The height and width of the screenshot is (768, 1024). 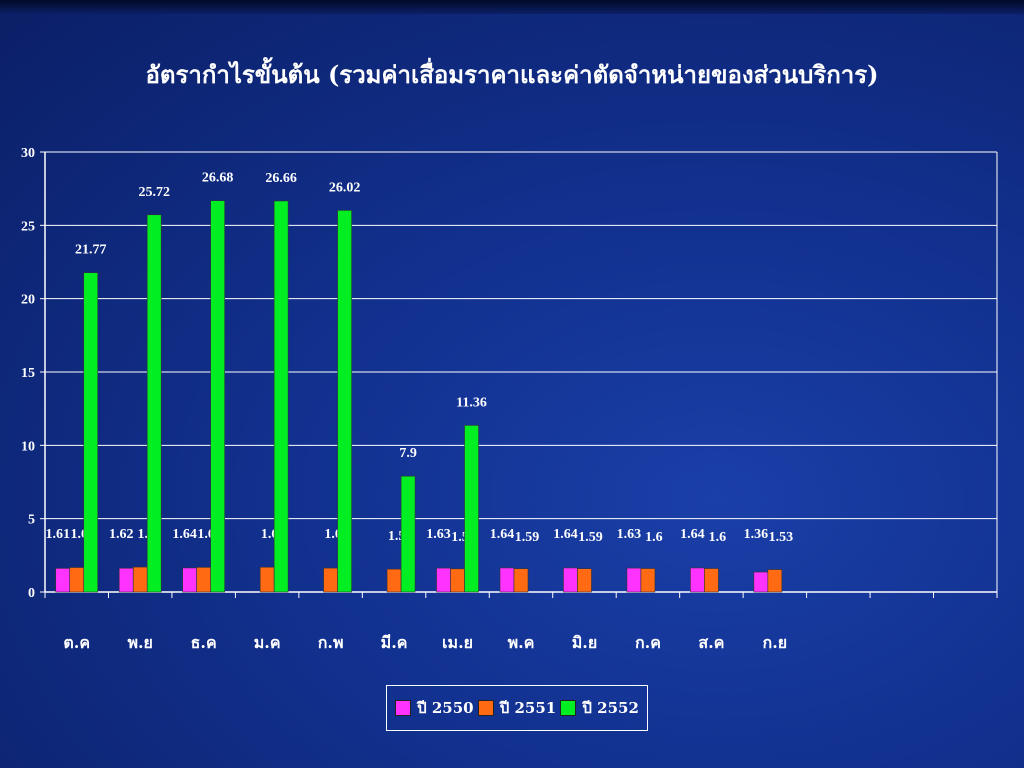 I want to click on data-label: 26.66, so click(x=281, y=178).